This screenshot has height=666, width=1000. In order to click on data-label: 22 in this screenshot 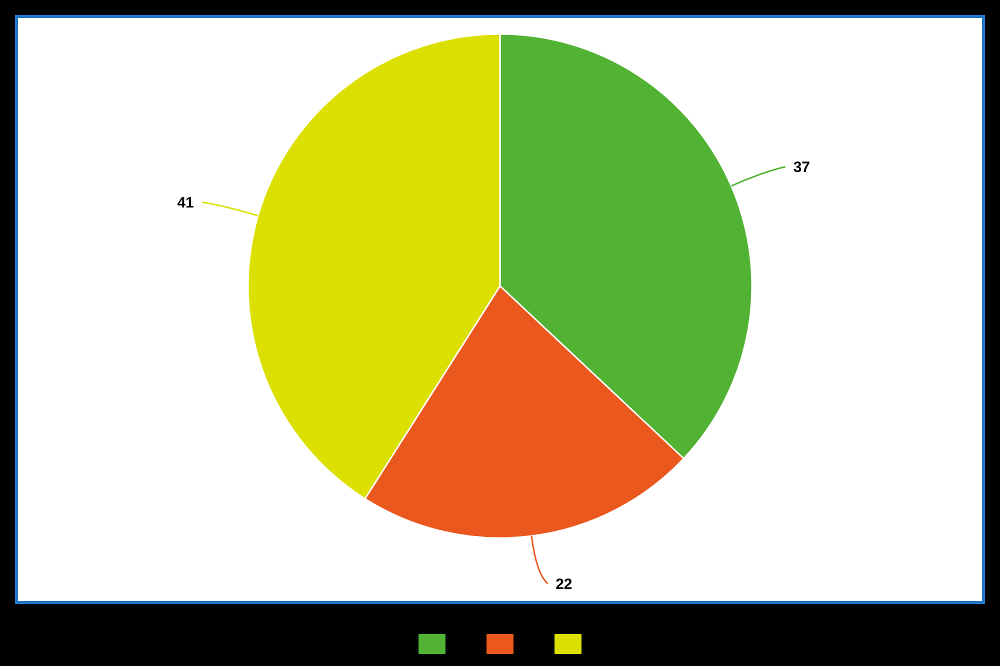, I will do `click(564, 584)`.